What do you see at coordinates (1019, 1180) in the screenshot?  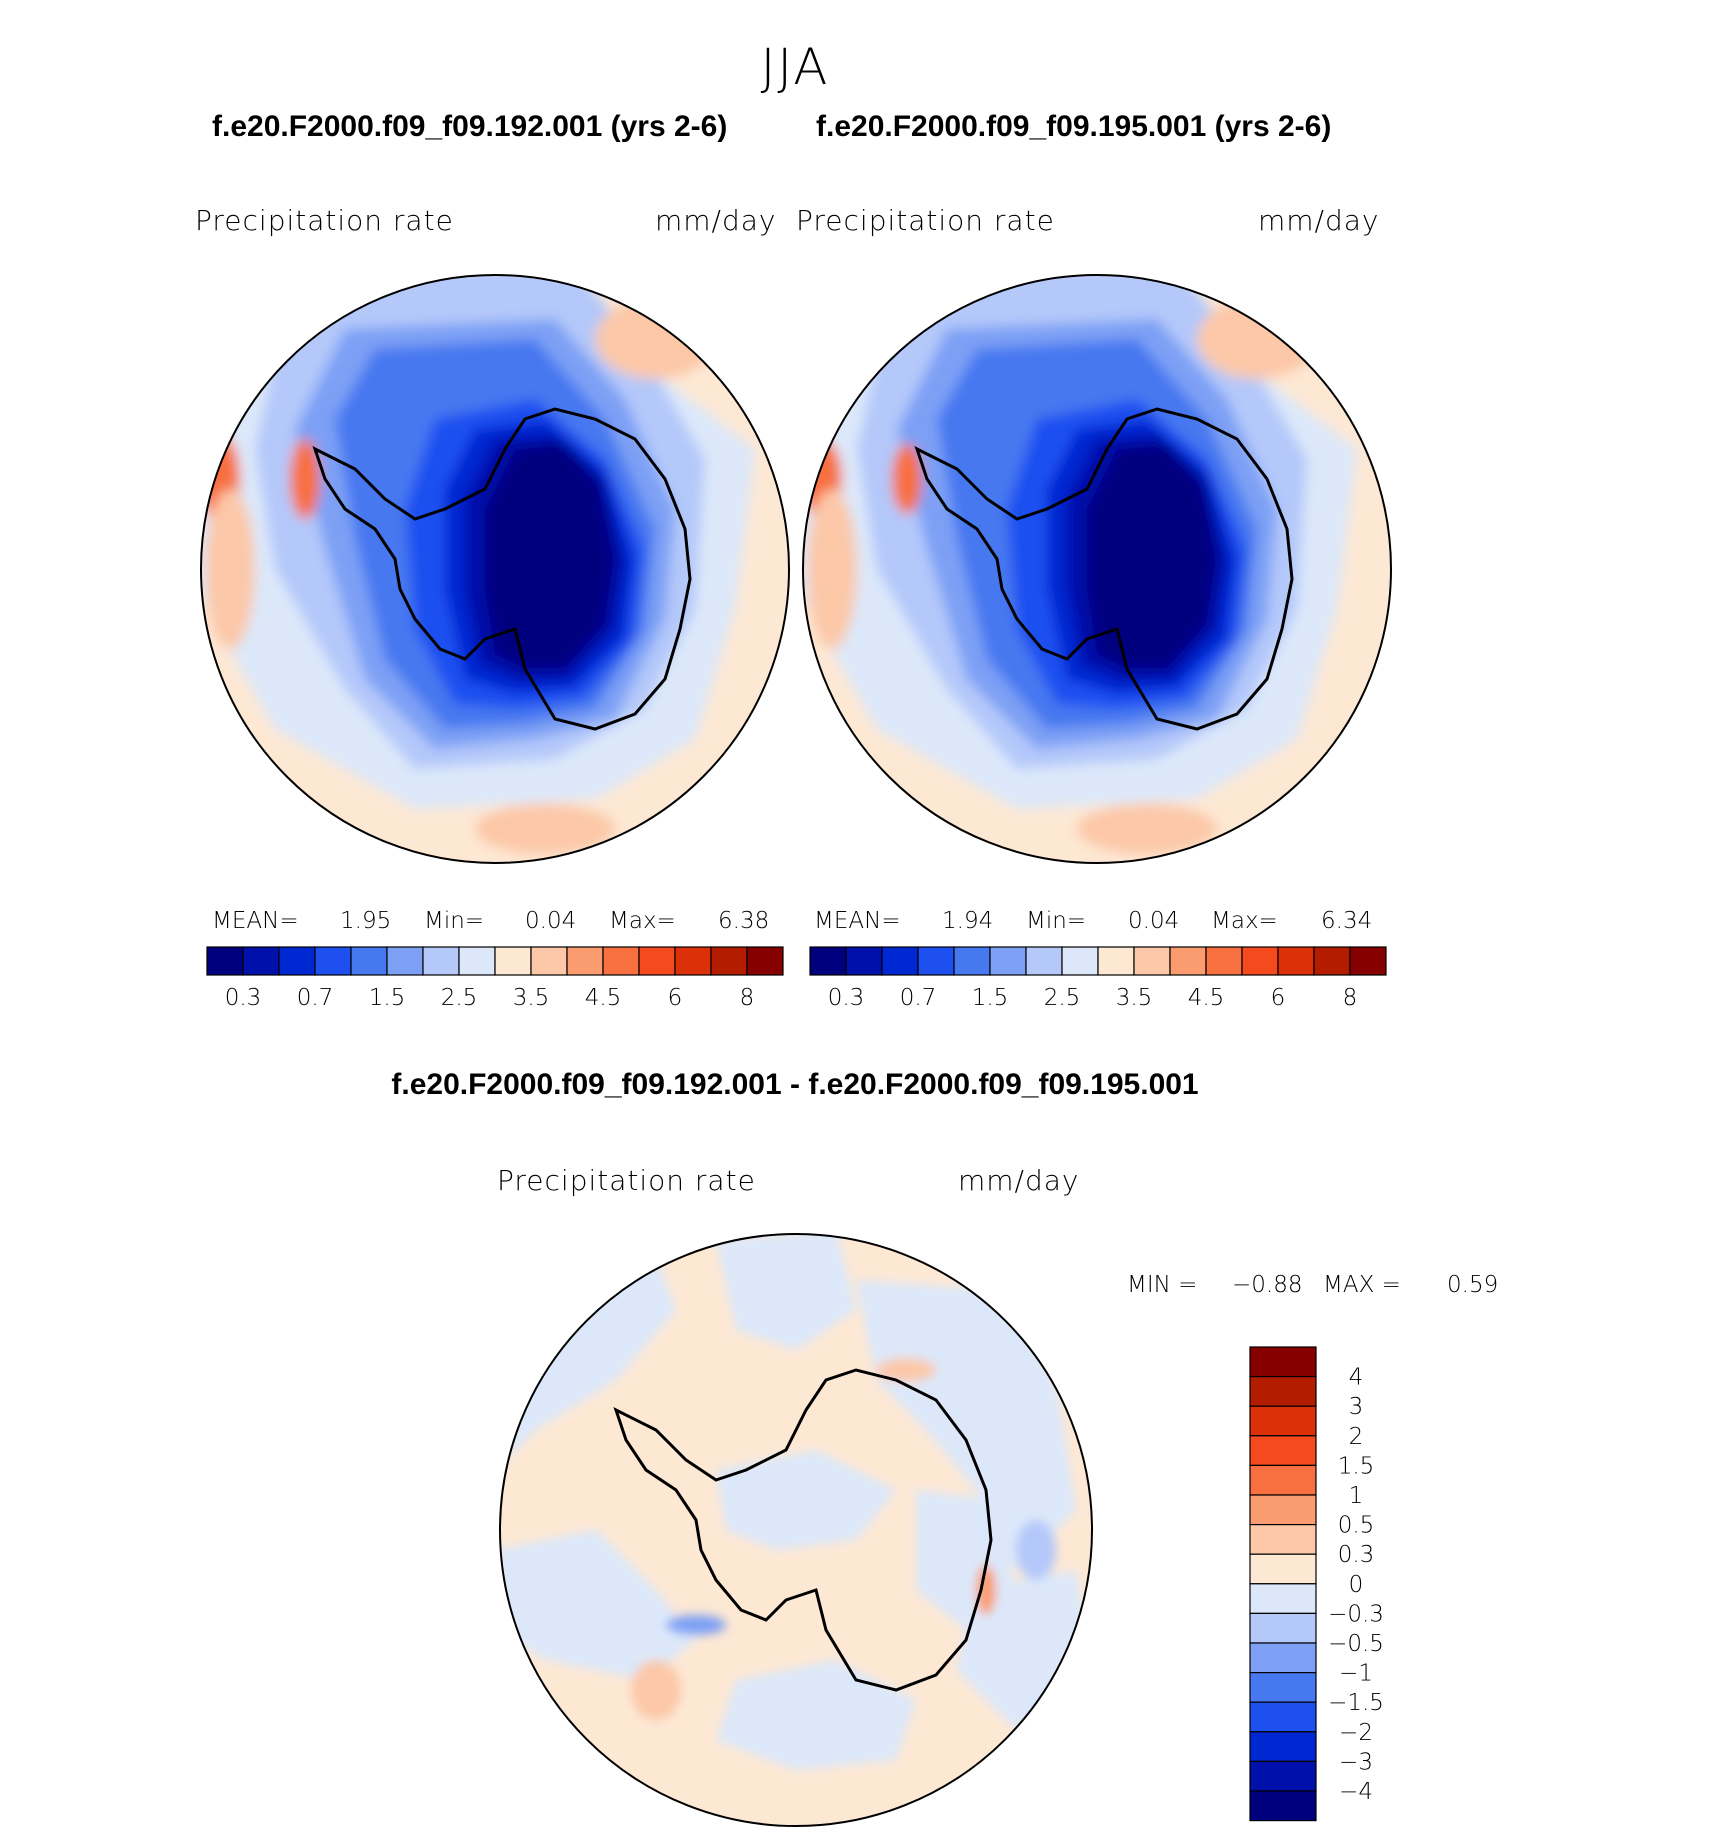 I see `diff-units-label: mm/day` at bounding box center [1019, 1180].